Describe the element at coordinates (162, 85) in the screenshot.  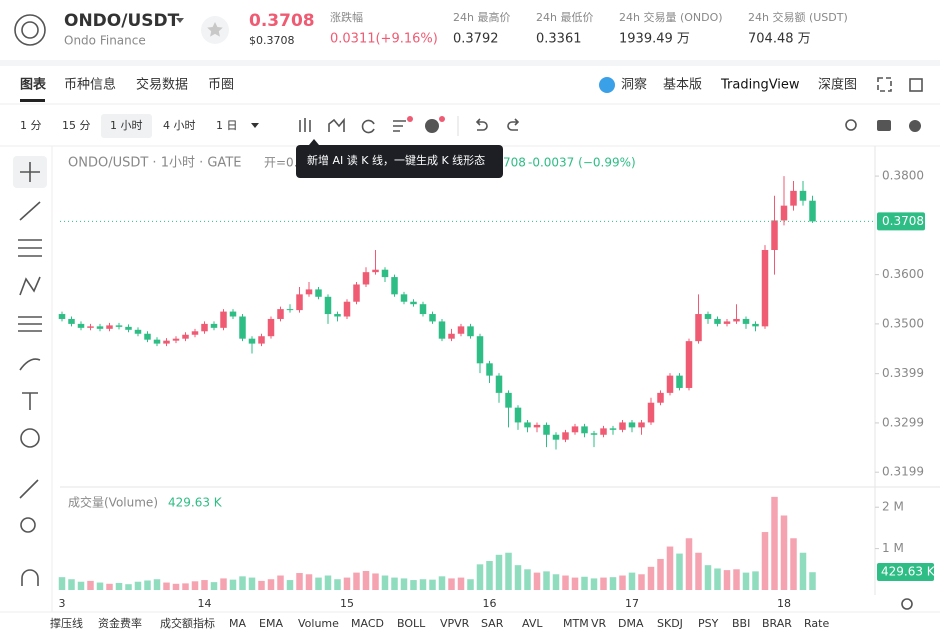
I see `tab: 交易数据` at that location.